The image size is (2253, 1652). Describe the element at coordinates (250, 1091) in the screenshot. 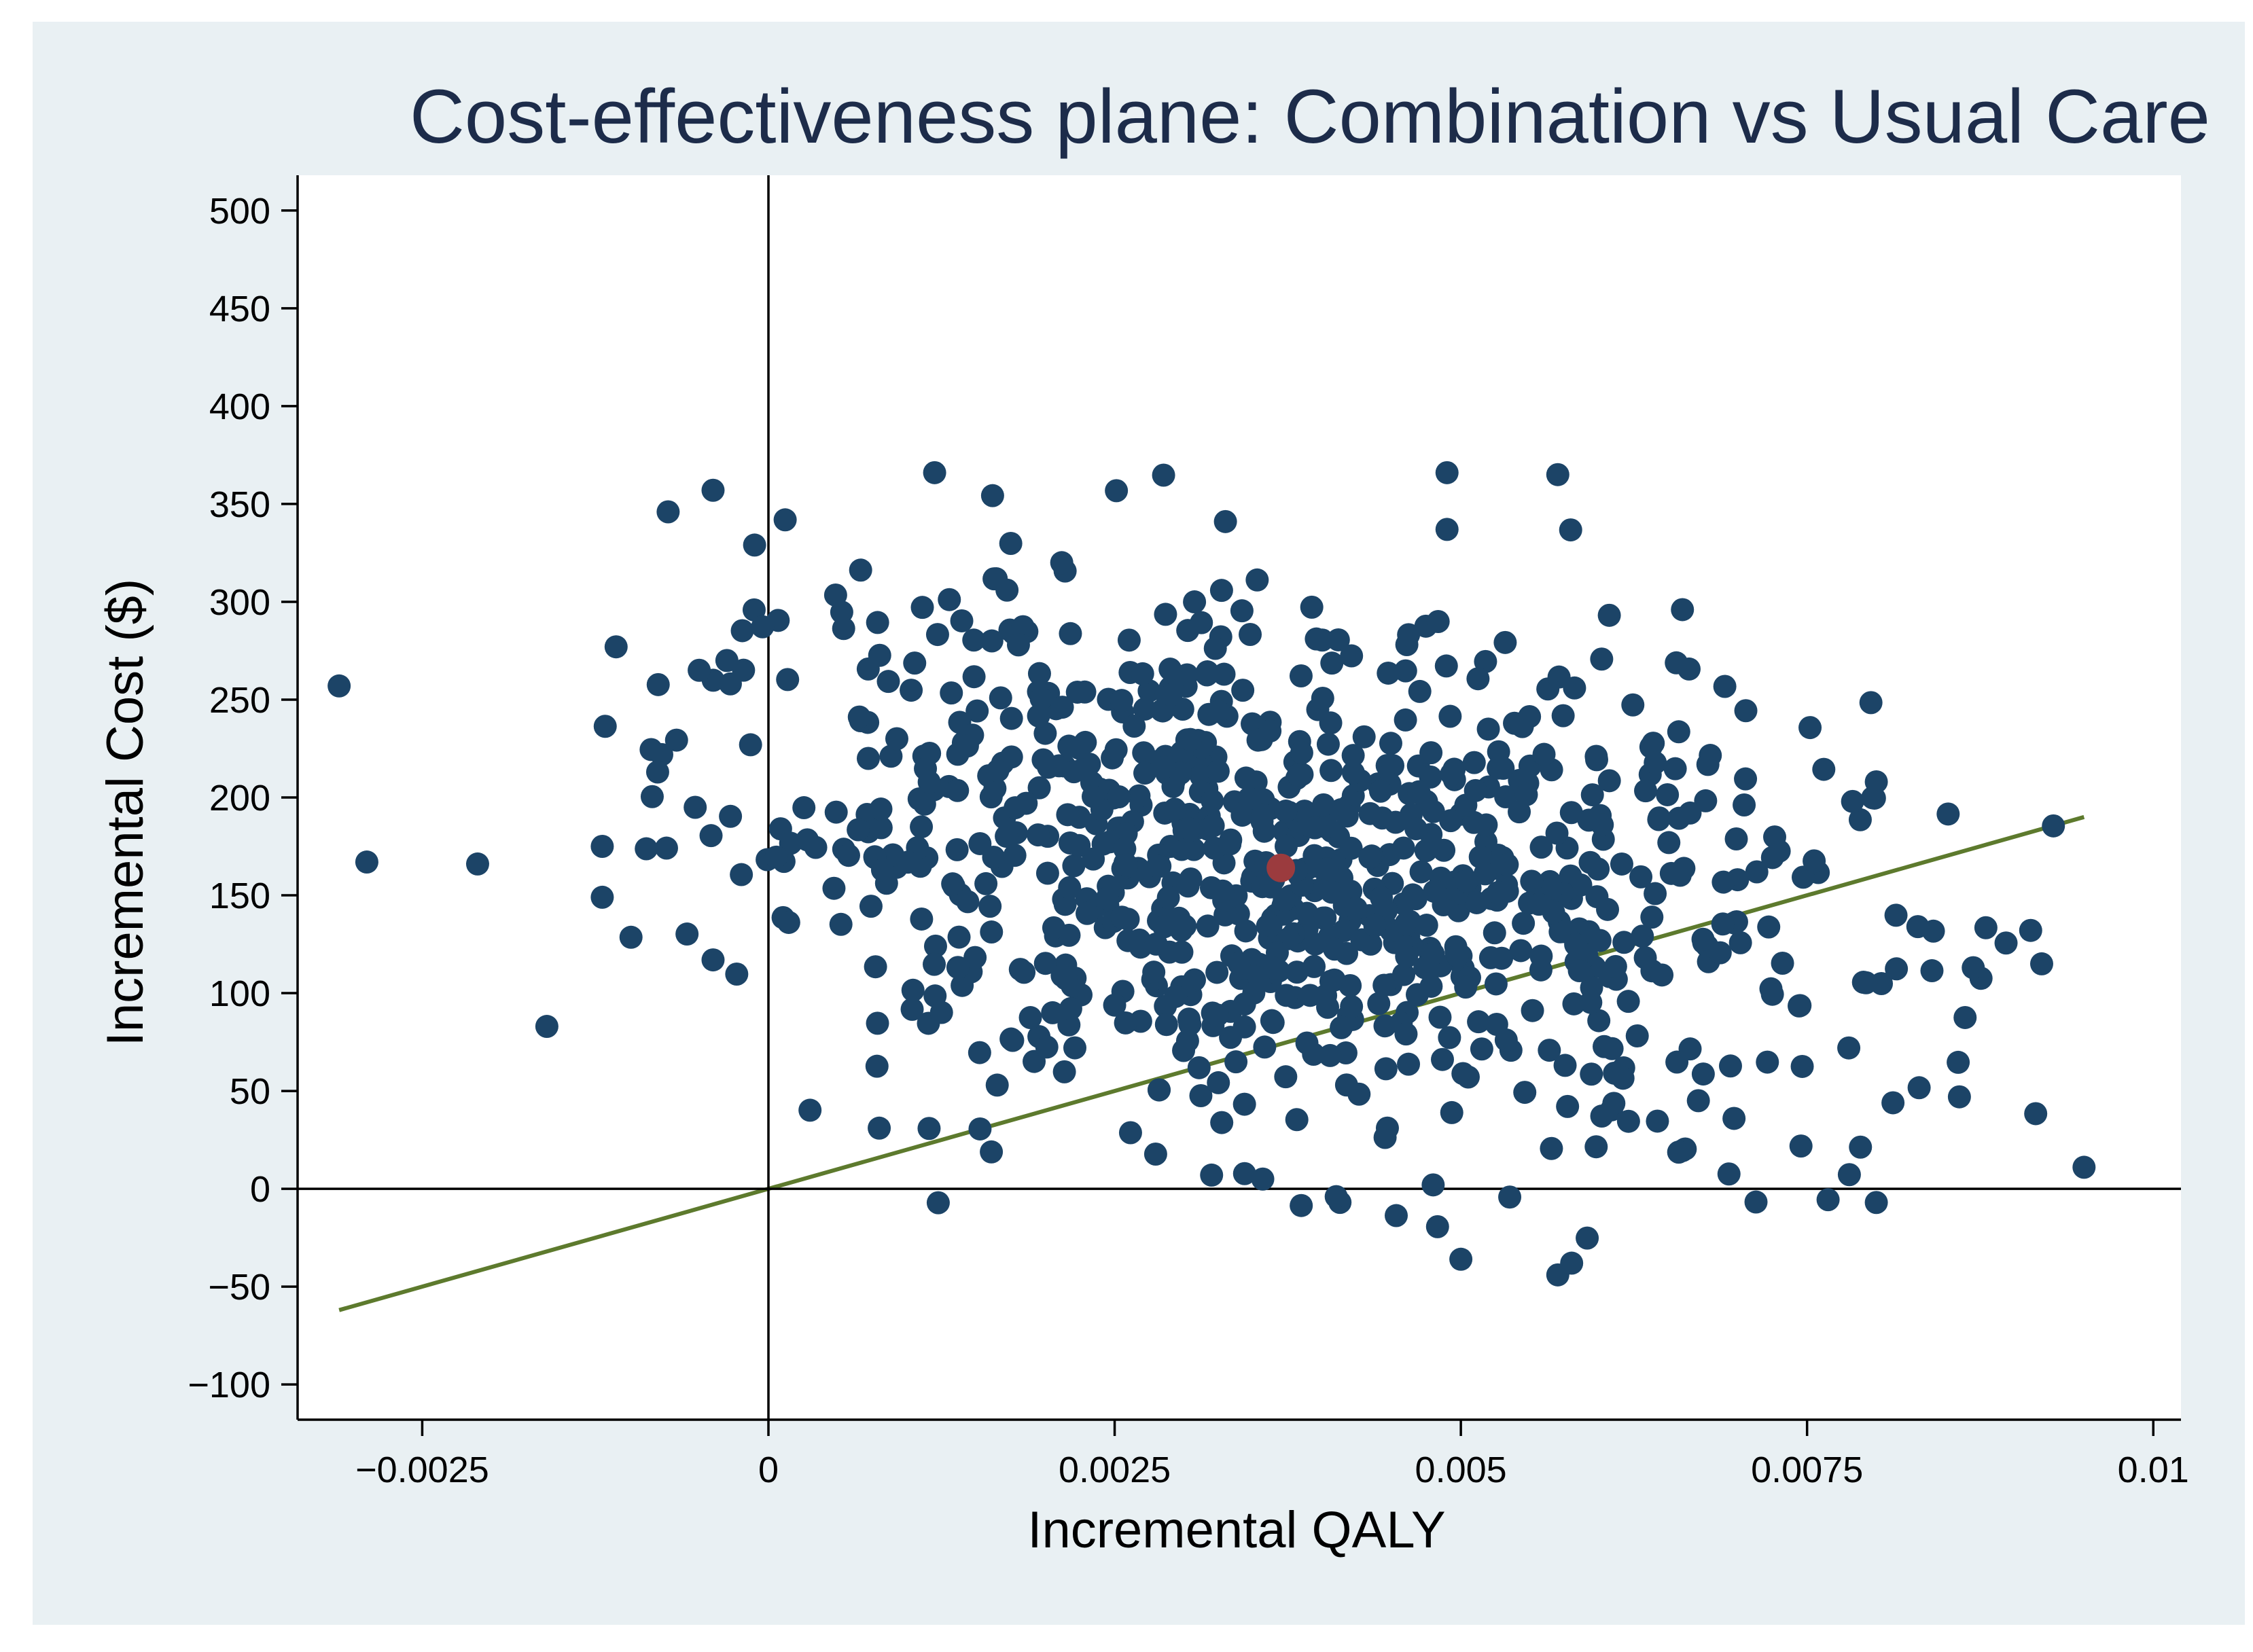

I see `y-tick-label: 50` at that location.